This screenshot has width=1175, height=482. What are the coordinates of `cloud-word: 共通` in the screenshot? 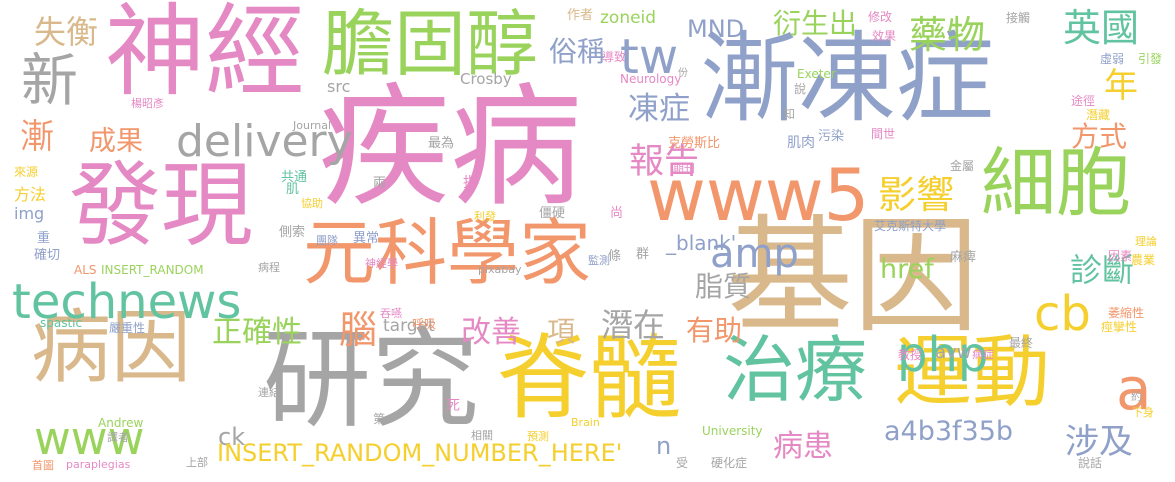 It's located at (294, 177).